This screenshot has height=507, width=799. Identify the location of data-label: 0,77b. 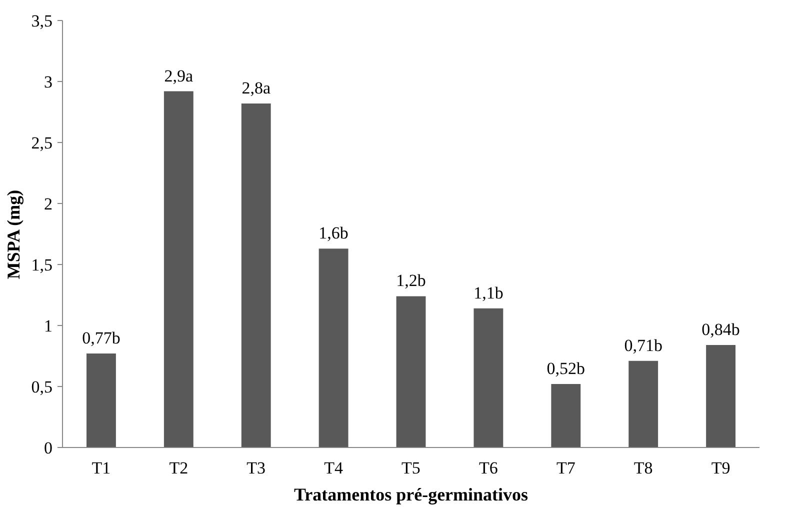
(101, 338).